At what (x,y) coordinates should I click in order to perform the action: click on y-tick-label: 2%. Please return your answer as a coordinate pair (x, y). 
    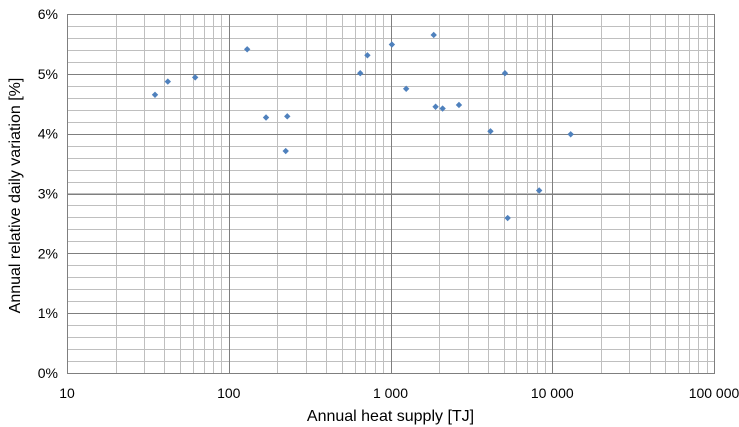
    Looking at the image, I should click on (48, 253).